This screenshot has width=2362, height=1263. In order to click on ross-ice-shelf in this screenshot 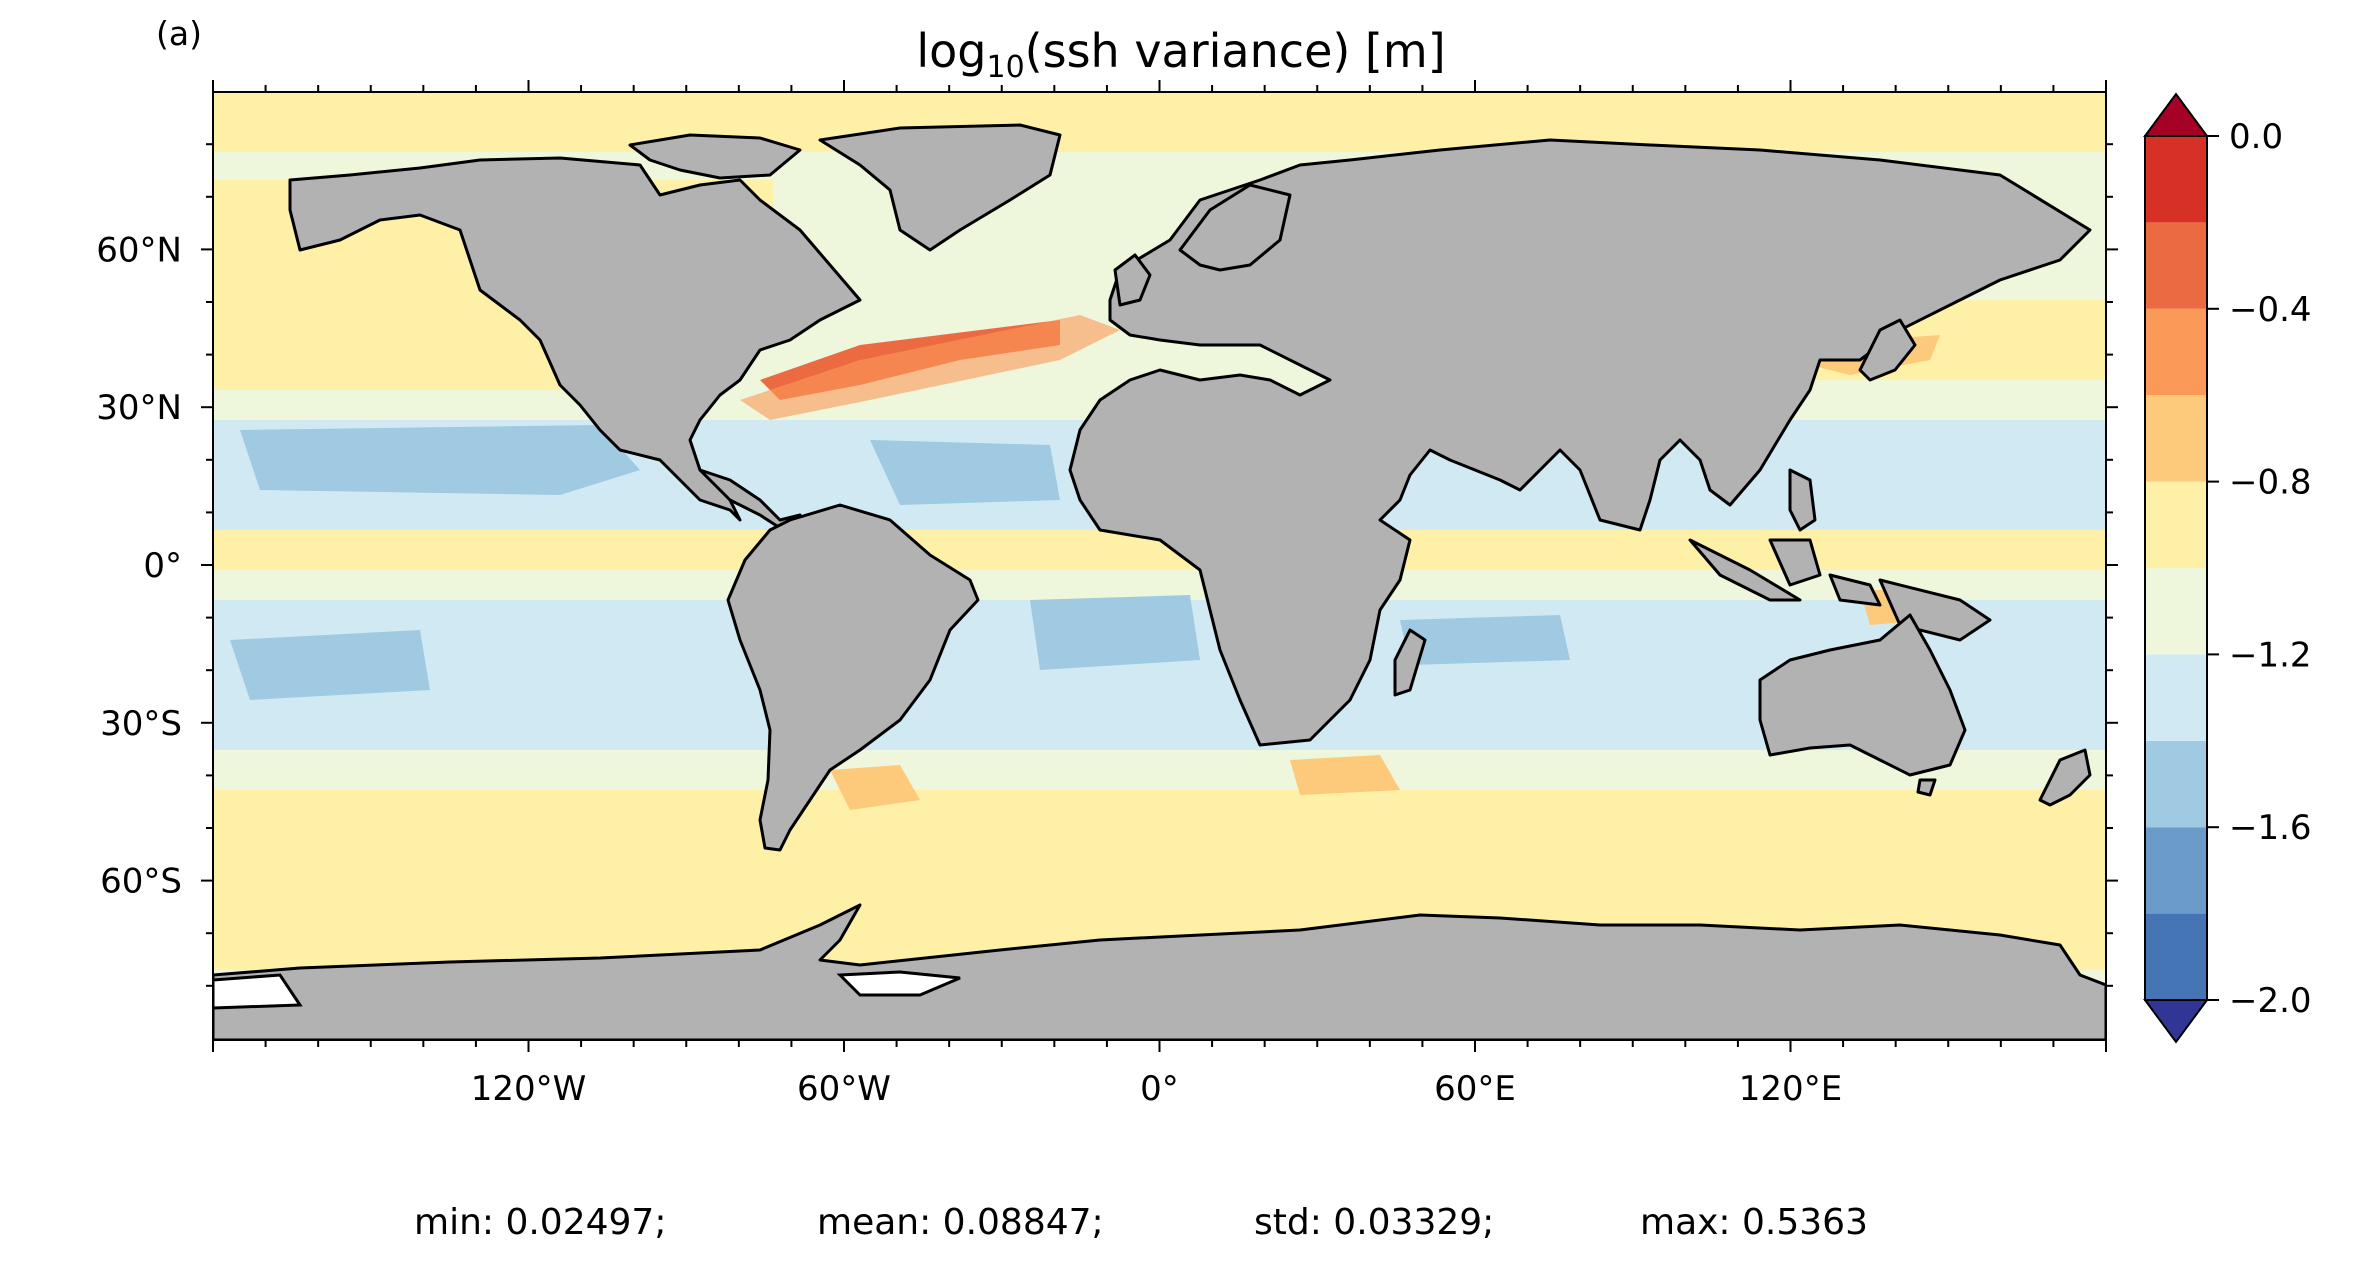, I will do `click(258, 991)`.